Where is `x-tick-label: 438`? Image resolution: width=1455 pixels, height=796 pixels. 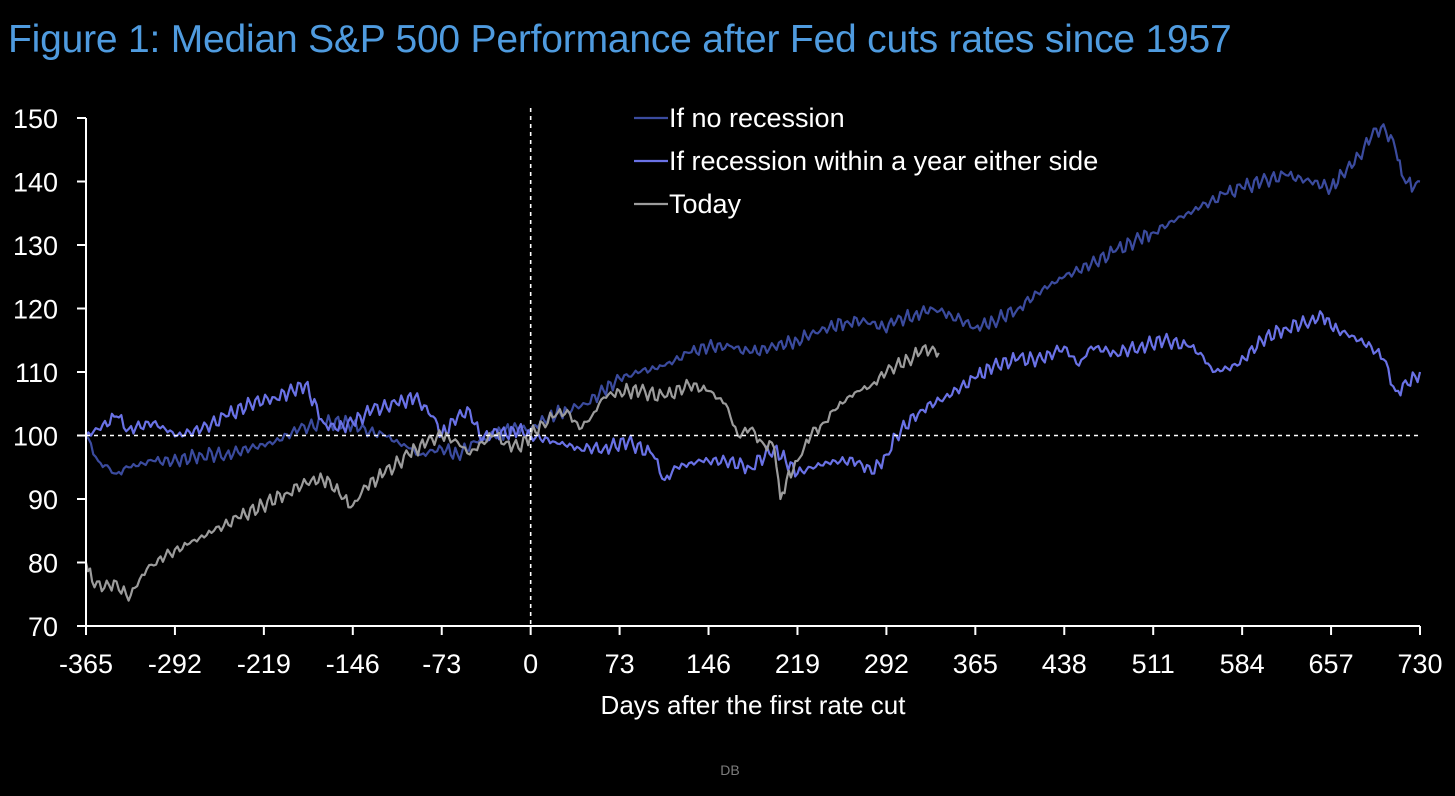 x-tick-label: 438 is located at coordinates (1064, 664).